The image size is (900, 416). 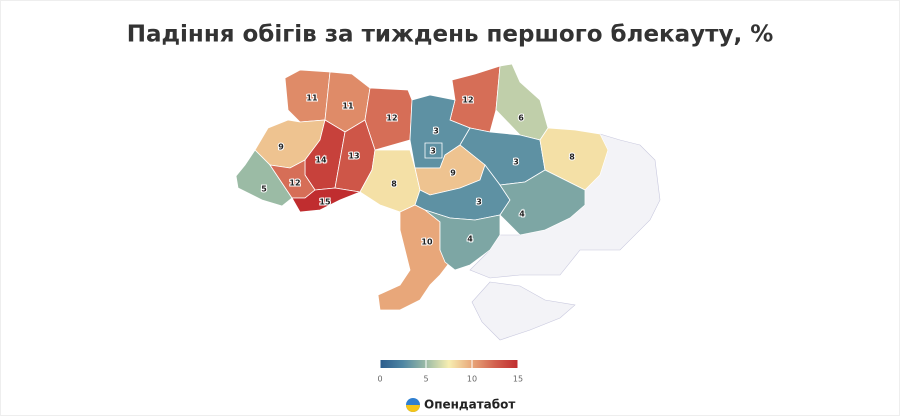 What do you see at coordinates (325, 202) in the screenshot?
I see `region-value: 15` at bounding box center [325, 202].